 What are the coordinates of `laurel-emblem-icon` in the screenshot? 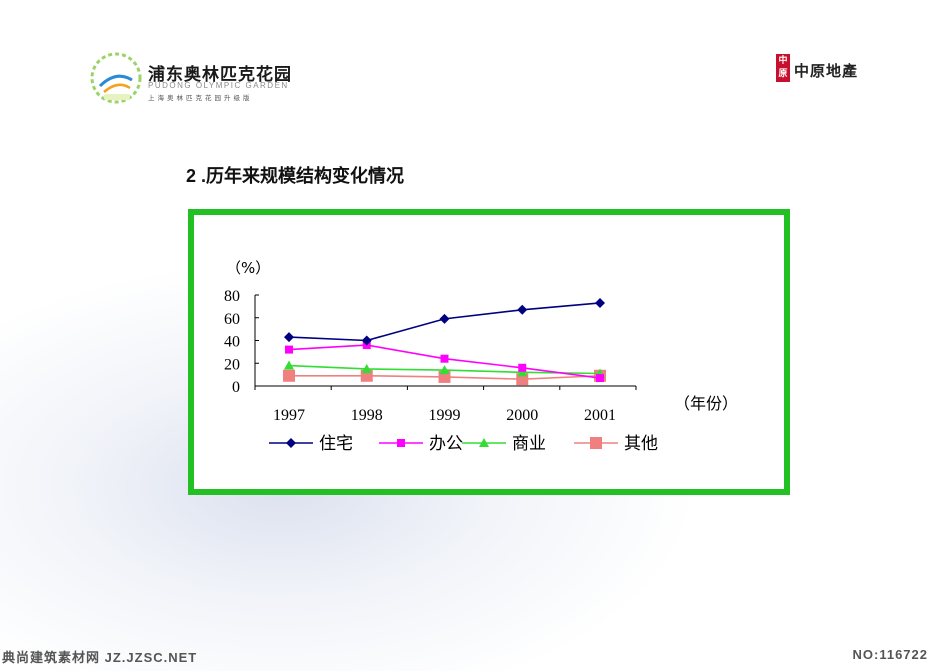 It's located at (116, 78).